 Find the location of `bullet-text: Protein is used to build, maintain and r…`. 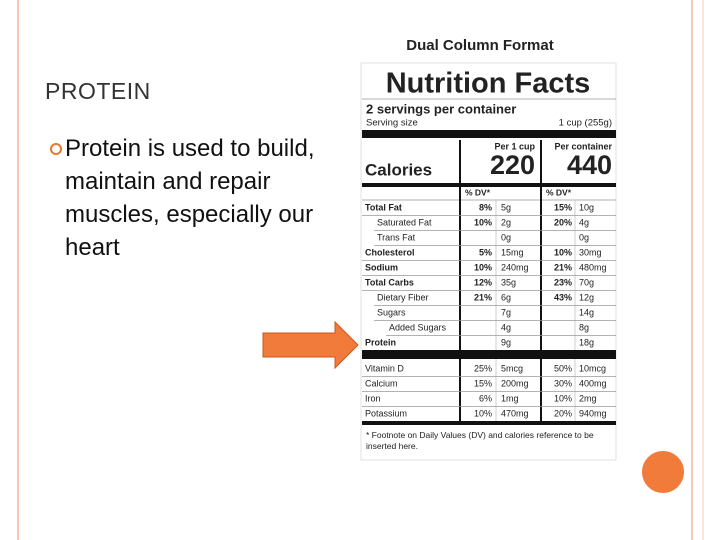

bullet-text: Protein is used to build, maintain and r… is located at coordinates (190, 198).